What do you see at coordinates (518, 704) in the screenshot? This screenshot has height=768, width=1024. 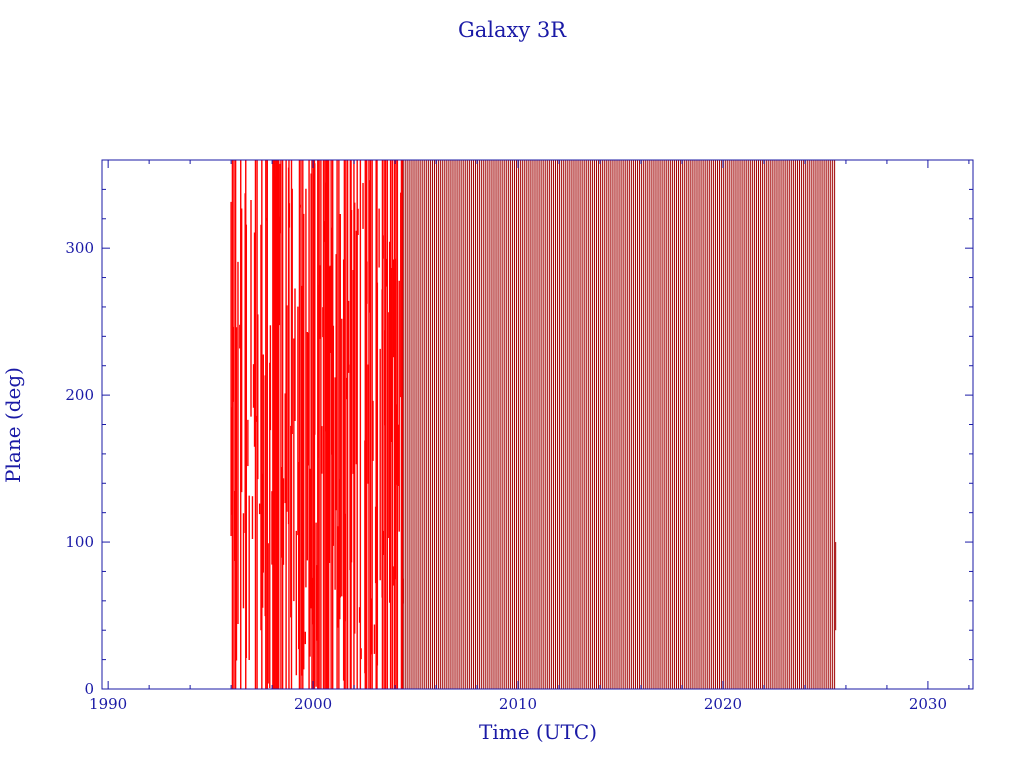 I see `x-tick-label: 2010` at bounding box center [518, 704].